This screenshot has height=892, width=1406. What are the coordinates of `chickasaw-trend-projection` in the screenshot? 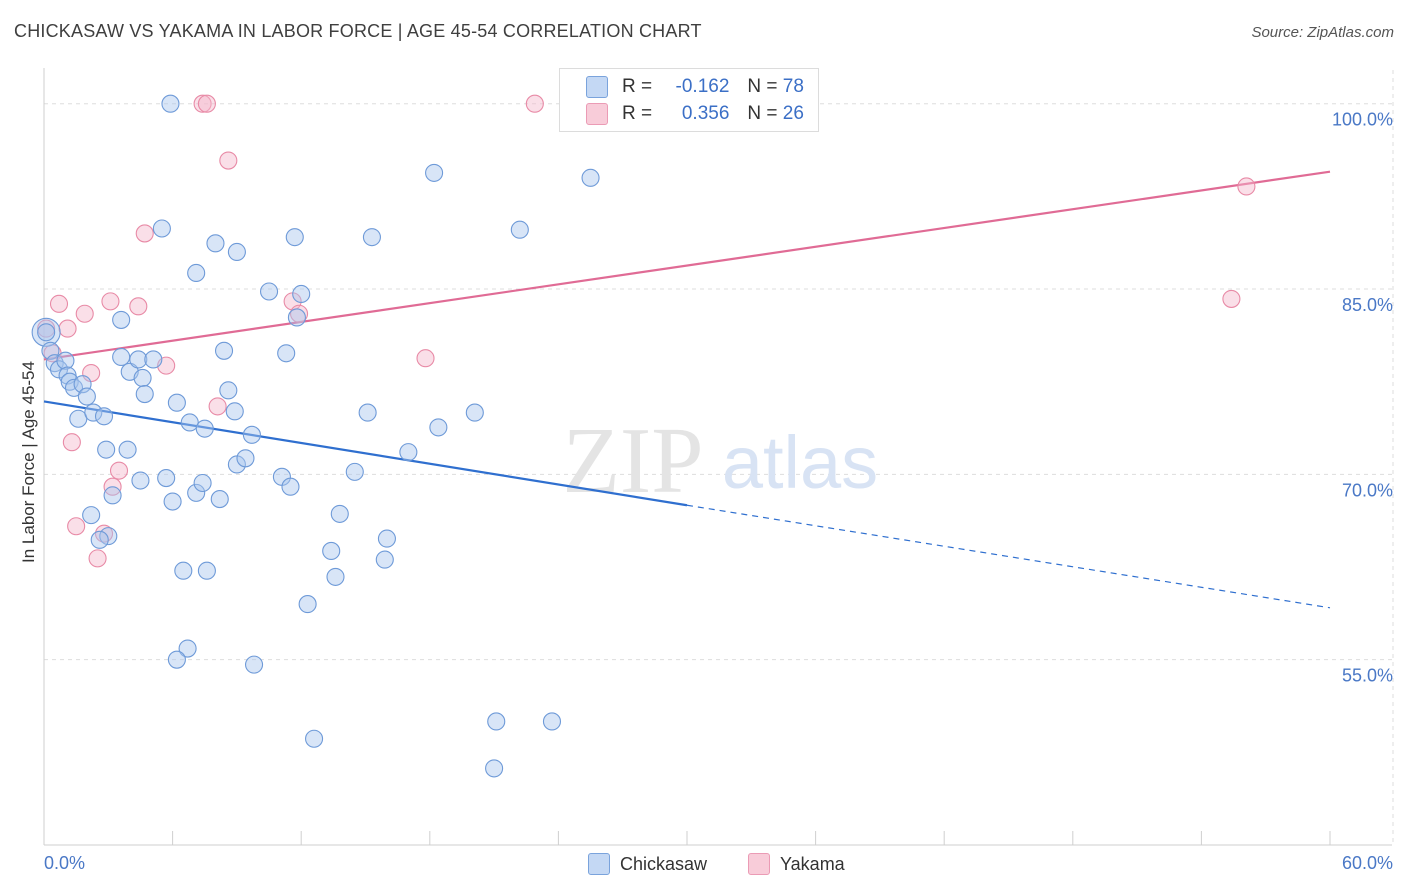 It's located at (1008, 556).